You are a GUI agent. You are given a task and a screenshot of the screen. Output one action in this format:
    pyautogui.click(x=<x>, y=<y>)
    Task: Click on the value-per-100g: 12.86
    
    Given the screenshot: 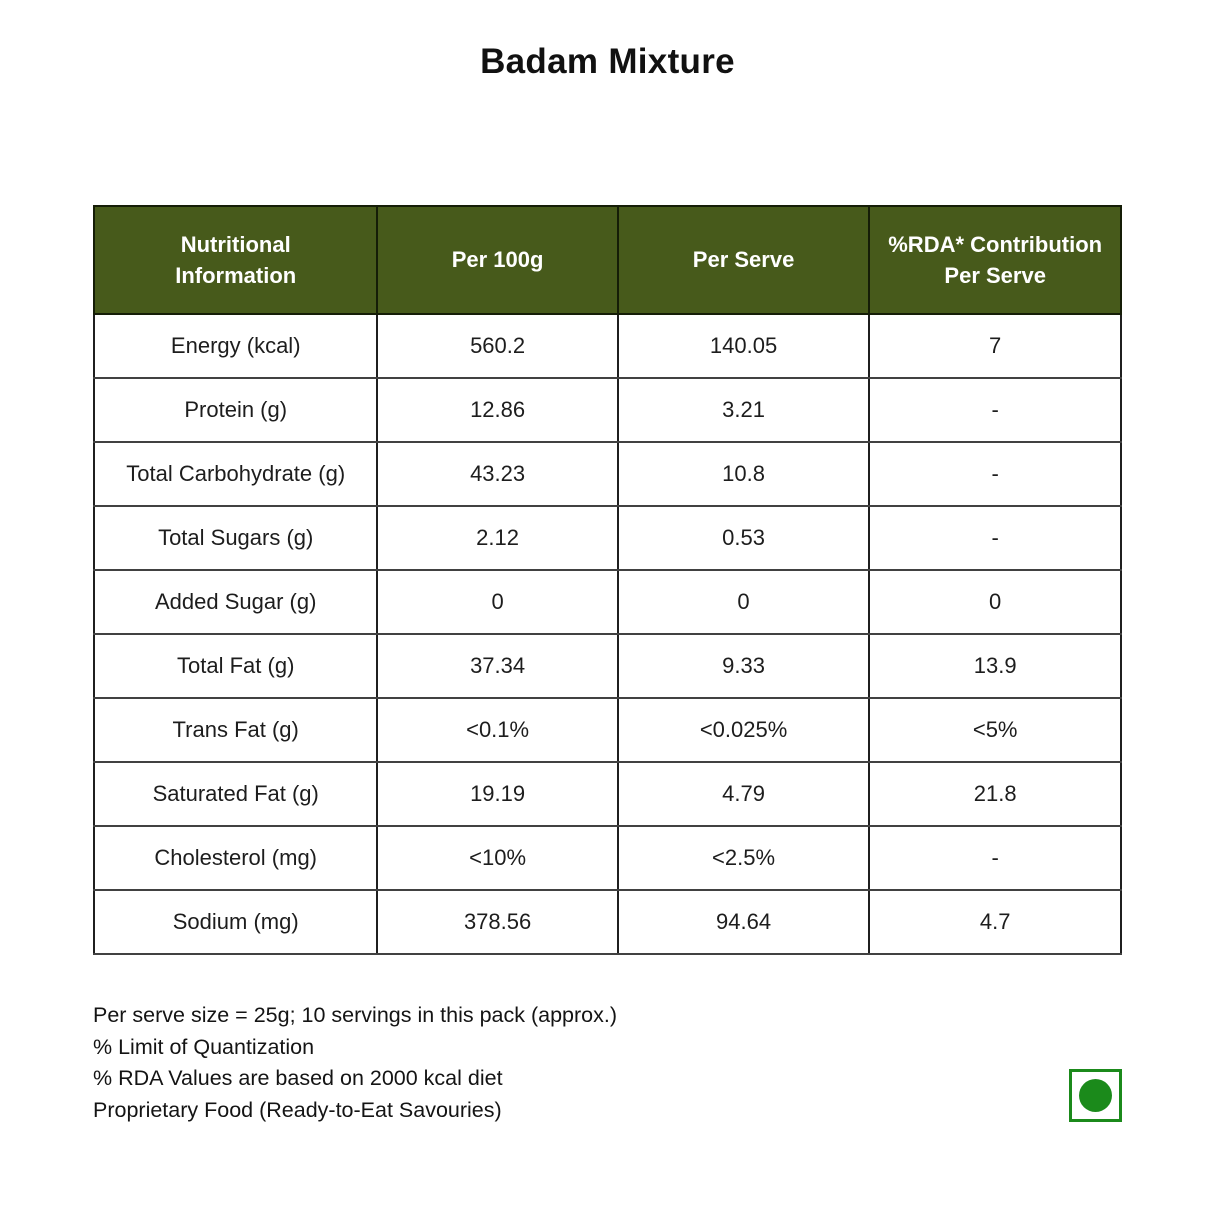 What is the action you would take?
    pyautogui.click(x=497, y=410)
    